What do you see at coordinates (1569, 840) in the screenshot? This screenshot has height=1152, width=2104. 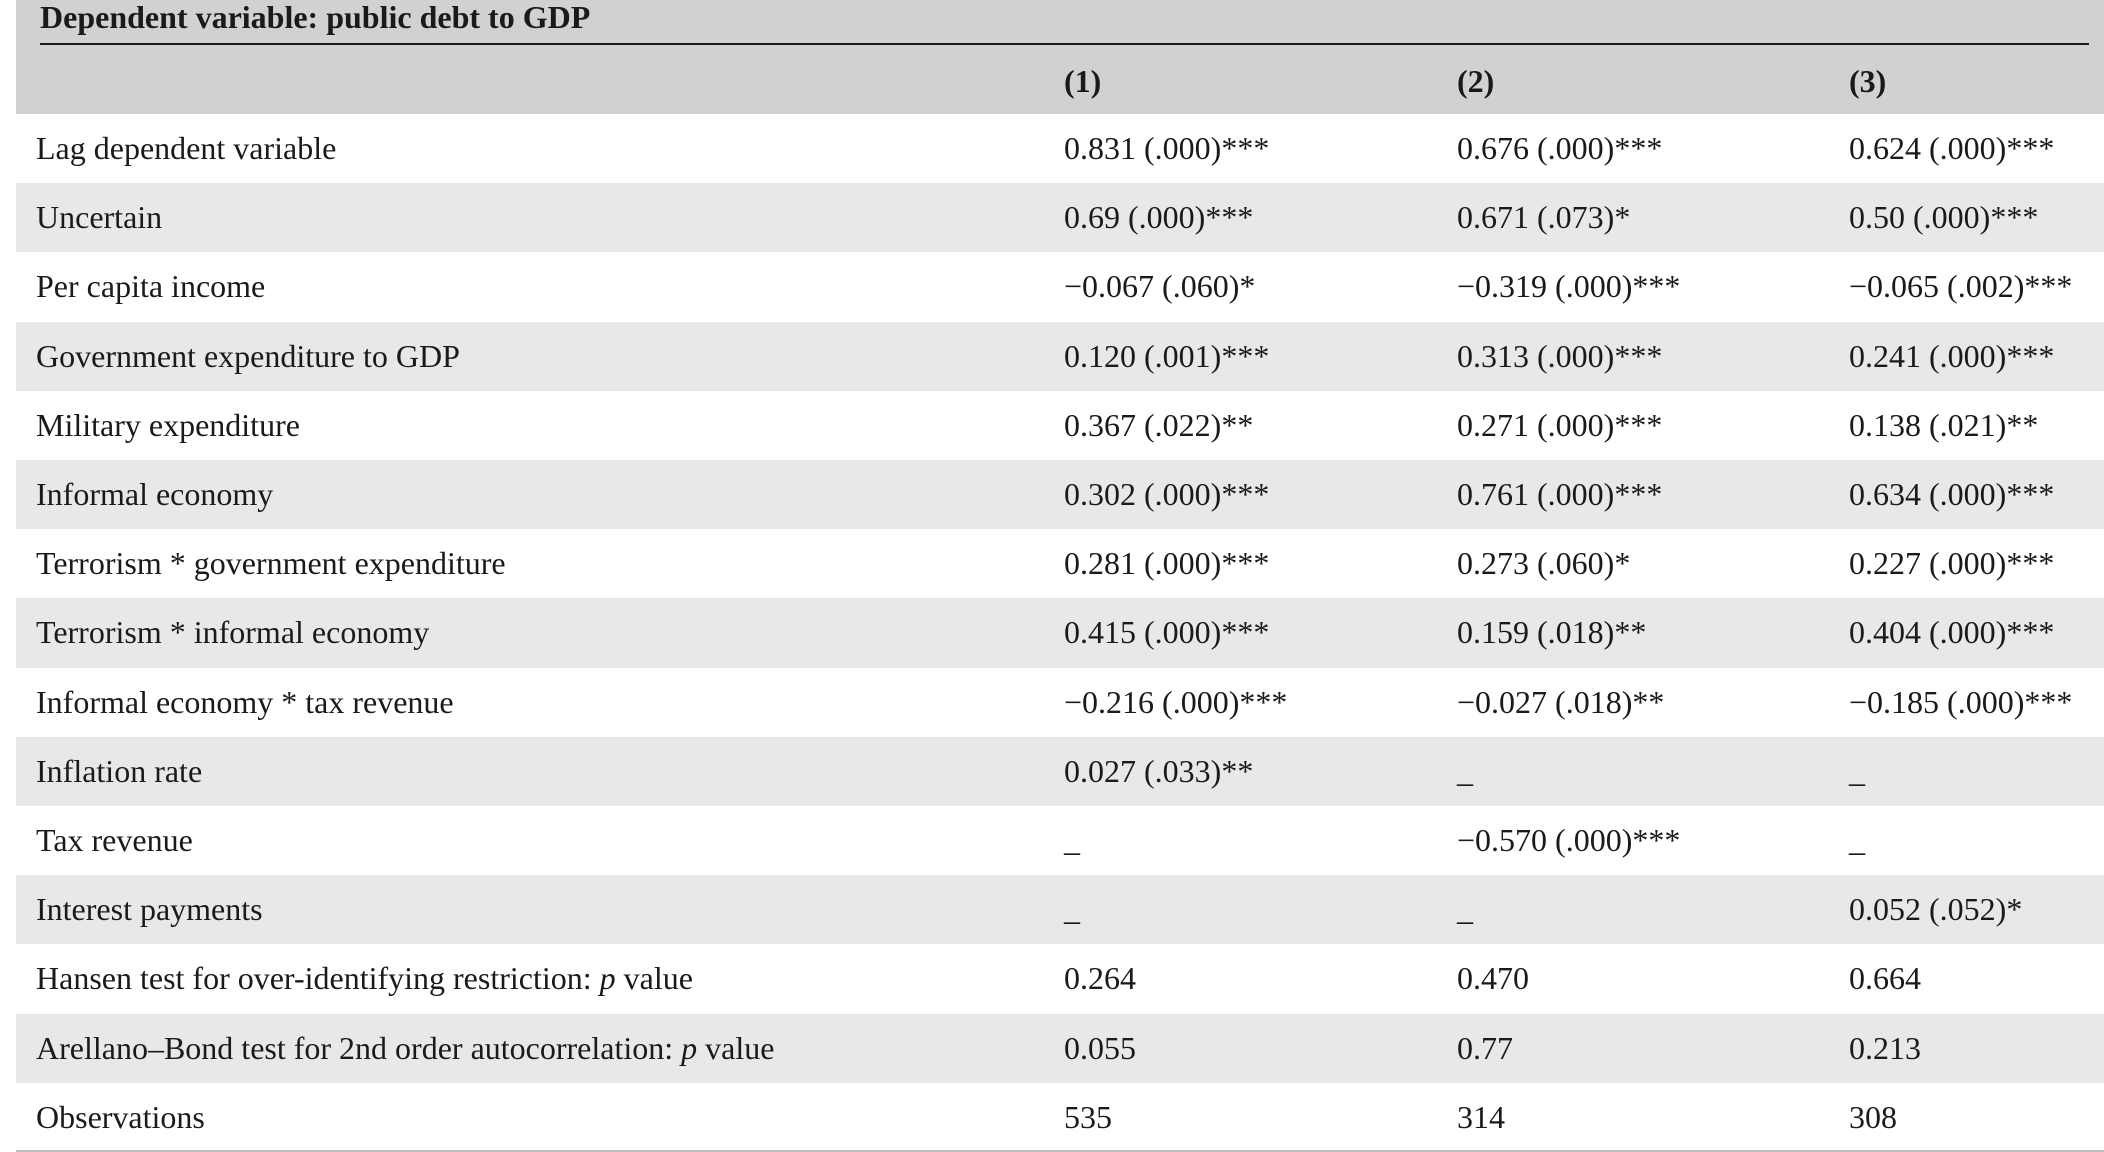 I see `table-cell: −0.570 (.000)***` at bounding box center [1569, 840].